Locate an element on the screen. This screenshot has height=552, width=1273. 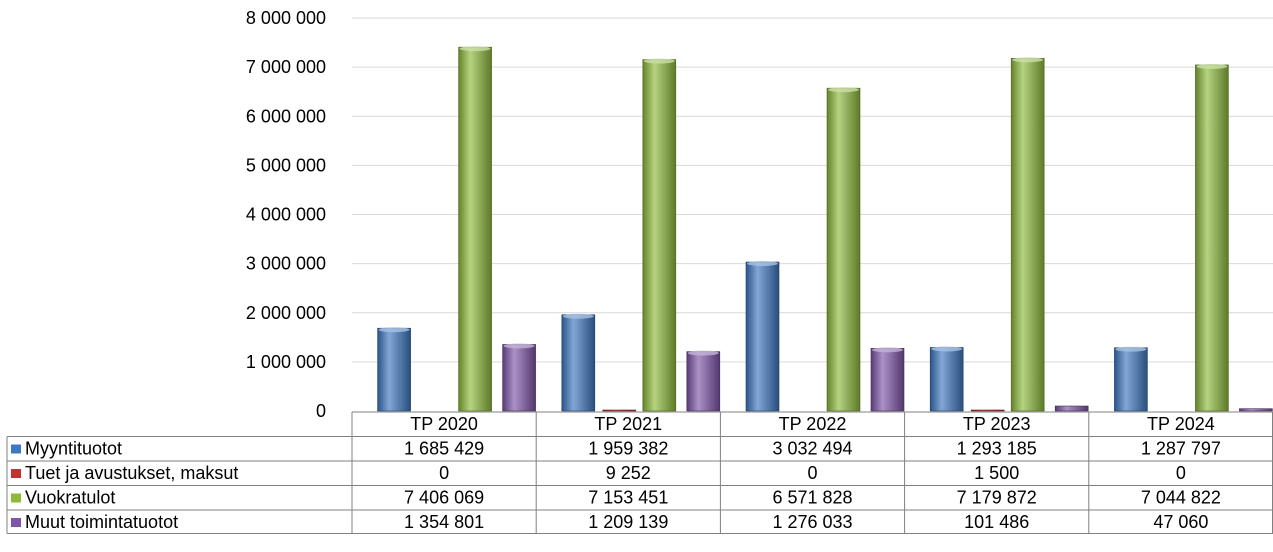
data-label: 7 153 451 is located at coordinates (628, 498).